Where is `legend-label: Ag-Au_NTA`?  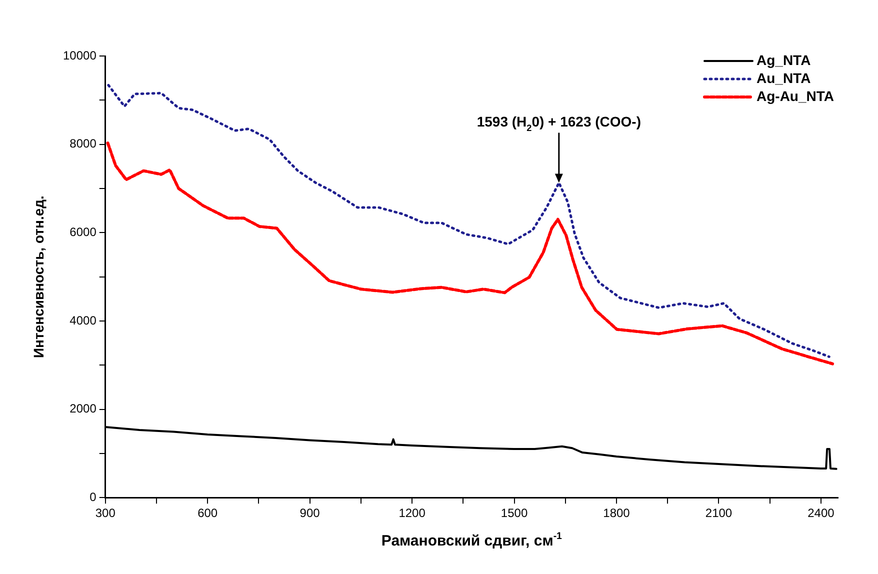
legend-label: Ag-Au_NTA is located at coordinates (795, 96).